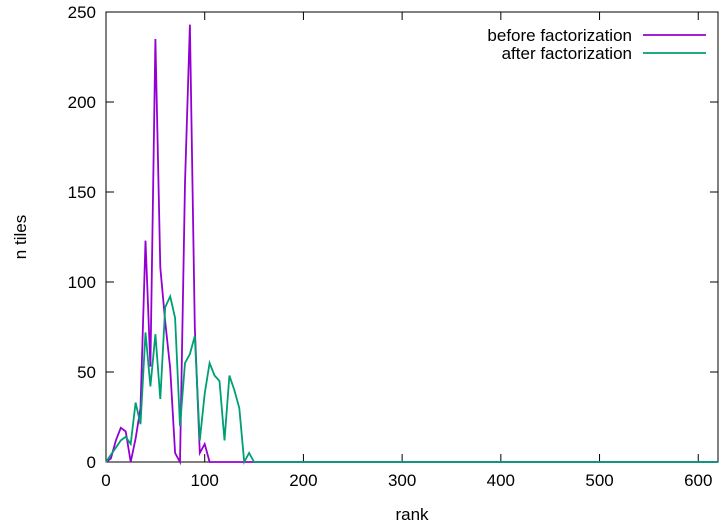 This screenshot has width=727, height=527. What do you see at coordinates (82, 102) in the screenshot?
I see `y-tick-label: 200` at bounding box center [82, 102].